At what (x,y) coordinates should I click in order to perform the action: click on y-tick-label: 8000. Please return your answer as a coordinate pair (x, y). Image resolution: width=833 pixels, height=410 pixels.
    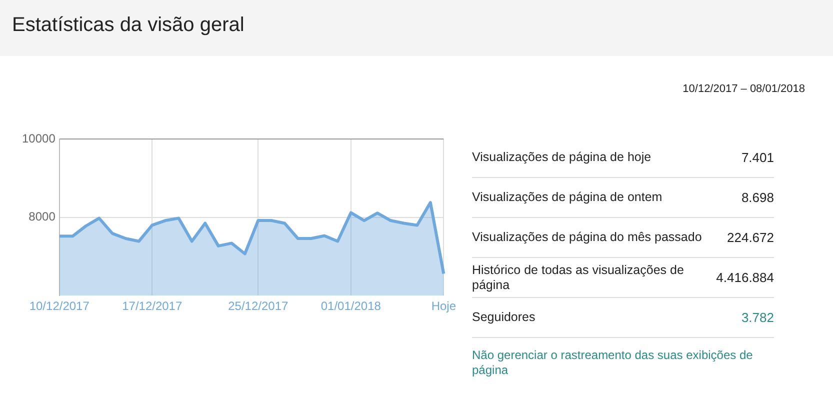
    Looking at the image, I should click on (42, 217).